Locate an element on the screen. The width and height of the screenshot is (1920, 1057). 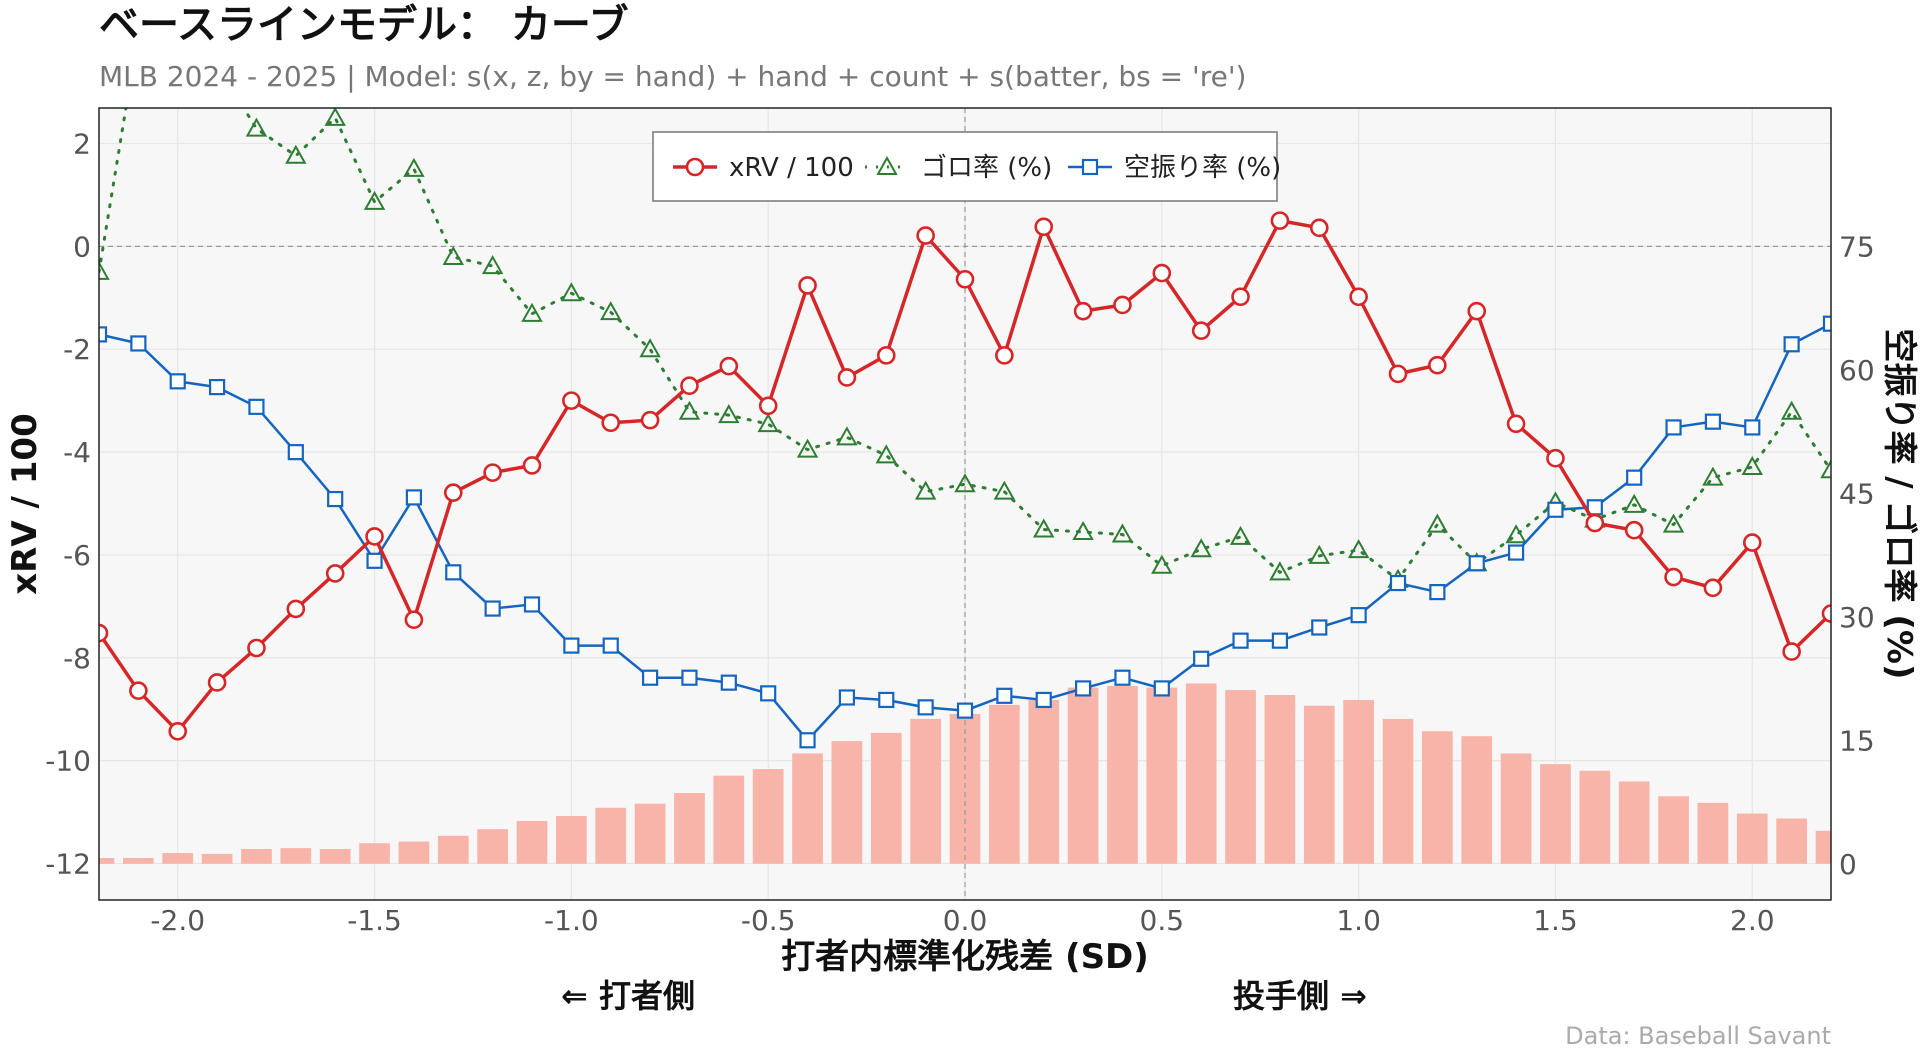
x-tick-label: 1.5 is located at coordinates (1555, 920).